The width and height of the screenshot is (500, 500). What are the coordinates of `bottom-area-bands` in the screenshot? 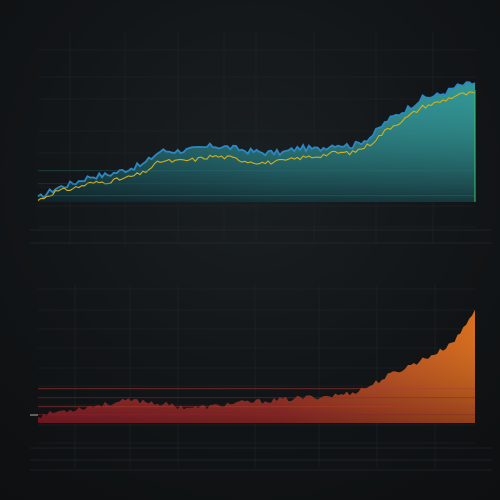 It's located at (252, 402).